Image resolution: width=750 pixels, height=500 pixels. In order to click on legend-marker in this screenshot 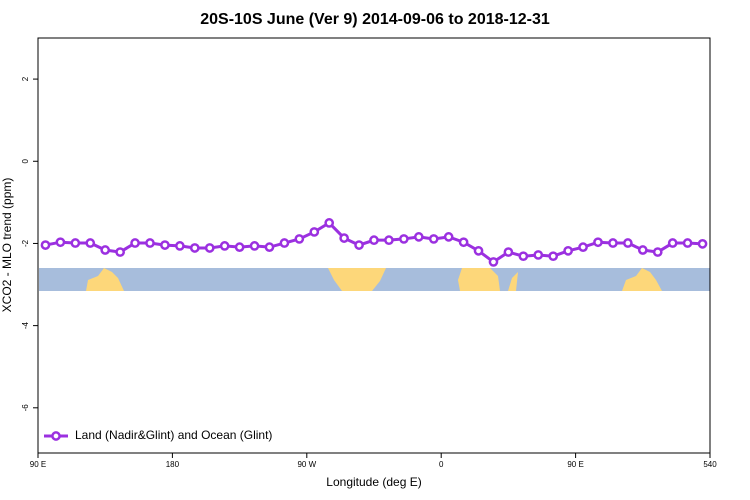, I will do `click(56, 436)`.